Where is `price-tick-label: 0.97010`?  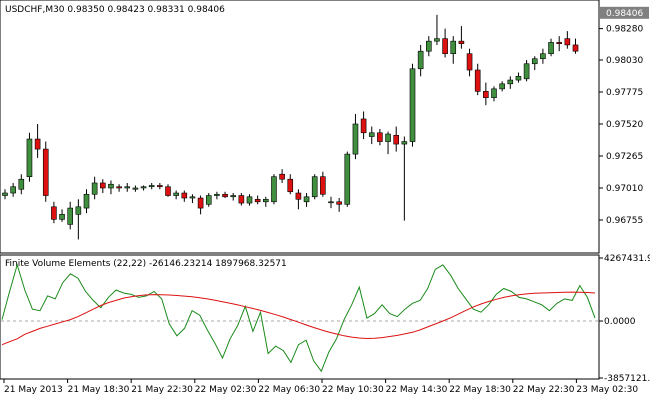 price-tick-label: 0.97010 is located at coordinates (624, 189).